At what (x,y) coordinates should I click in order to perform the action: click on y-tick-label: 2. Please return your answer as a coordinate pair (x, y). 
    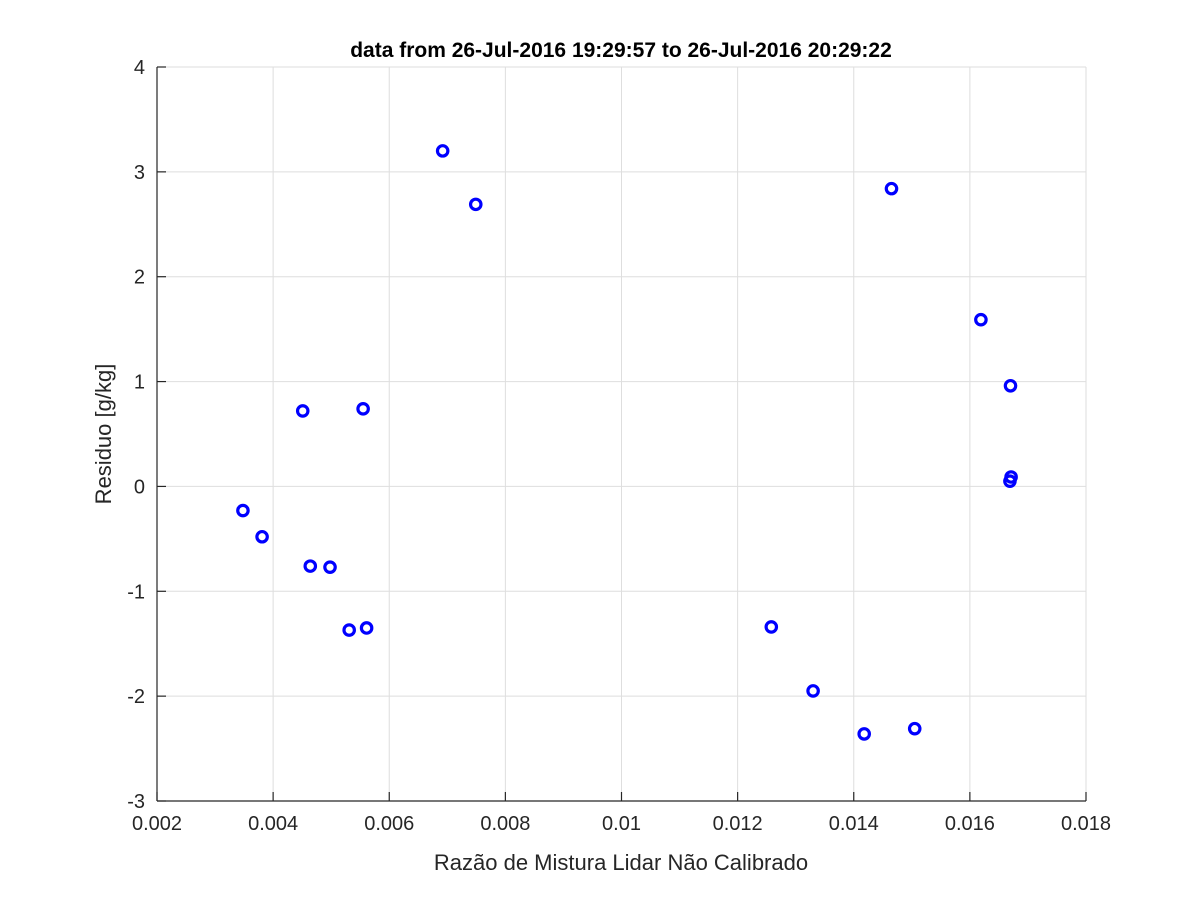
    Looking at the image, I should click on (139, 278).